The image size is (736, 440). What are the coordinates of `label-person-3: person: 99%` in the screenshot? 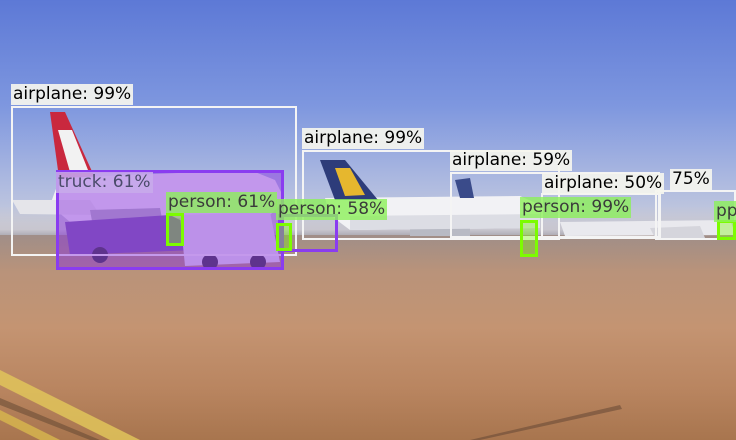 It's located at (576, 207).